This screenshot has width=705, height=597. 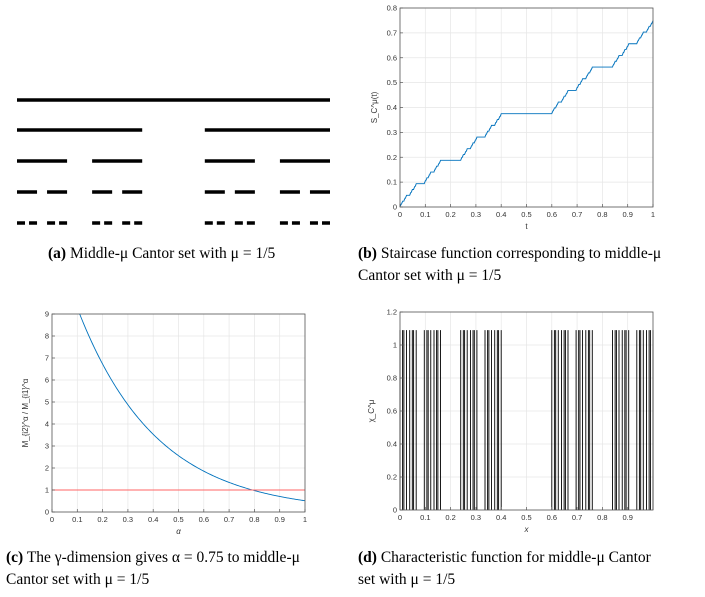 What do you see at coordinates (47, 358) in the screenshot?
I see `y-tick-label: 7` at bounding box center [47, 358].